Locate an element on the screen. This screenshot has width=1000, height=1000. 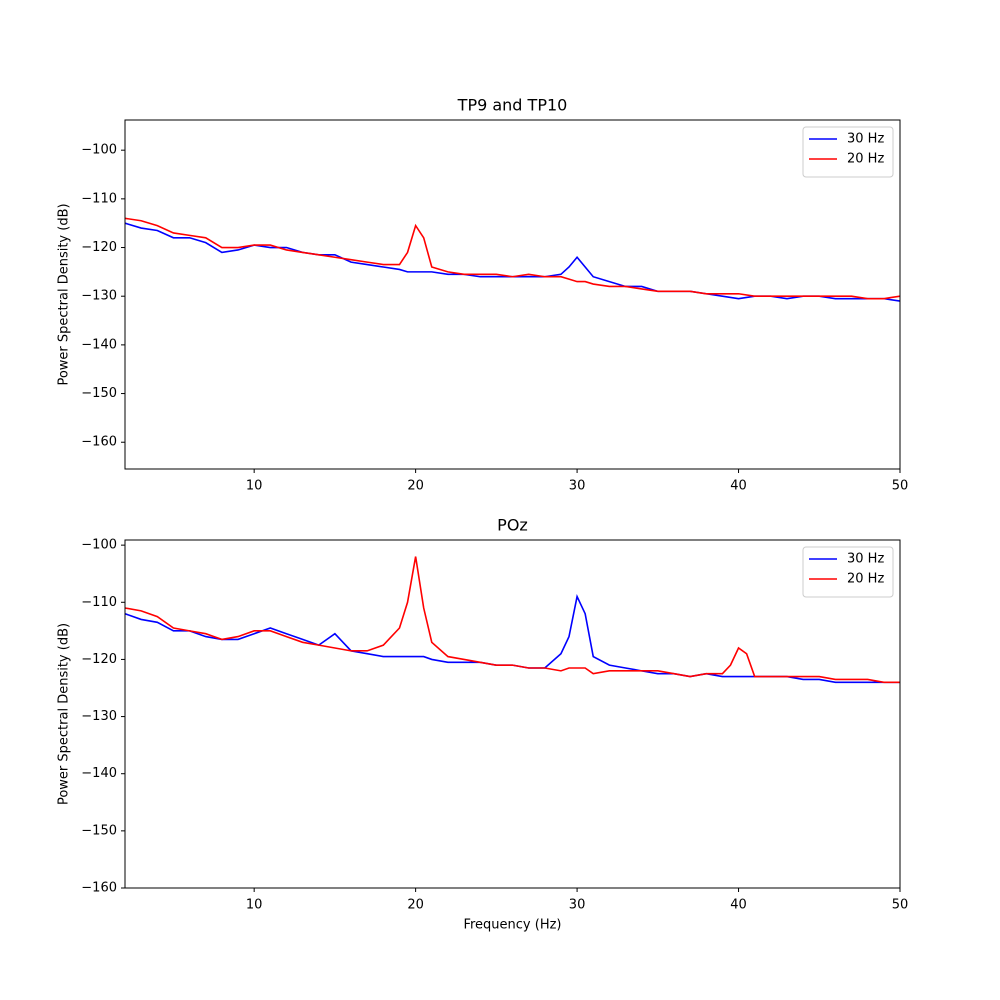
chart-title: POz is located at coordinates (512, 525).